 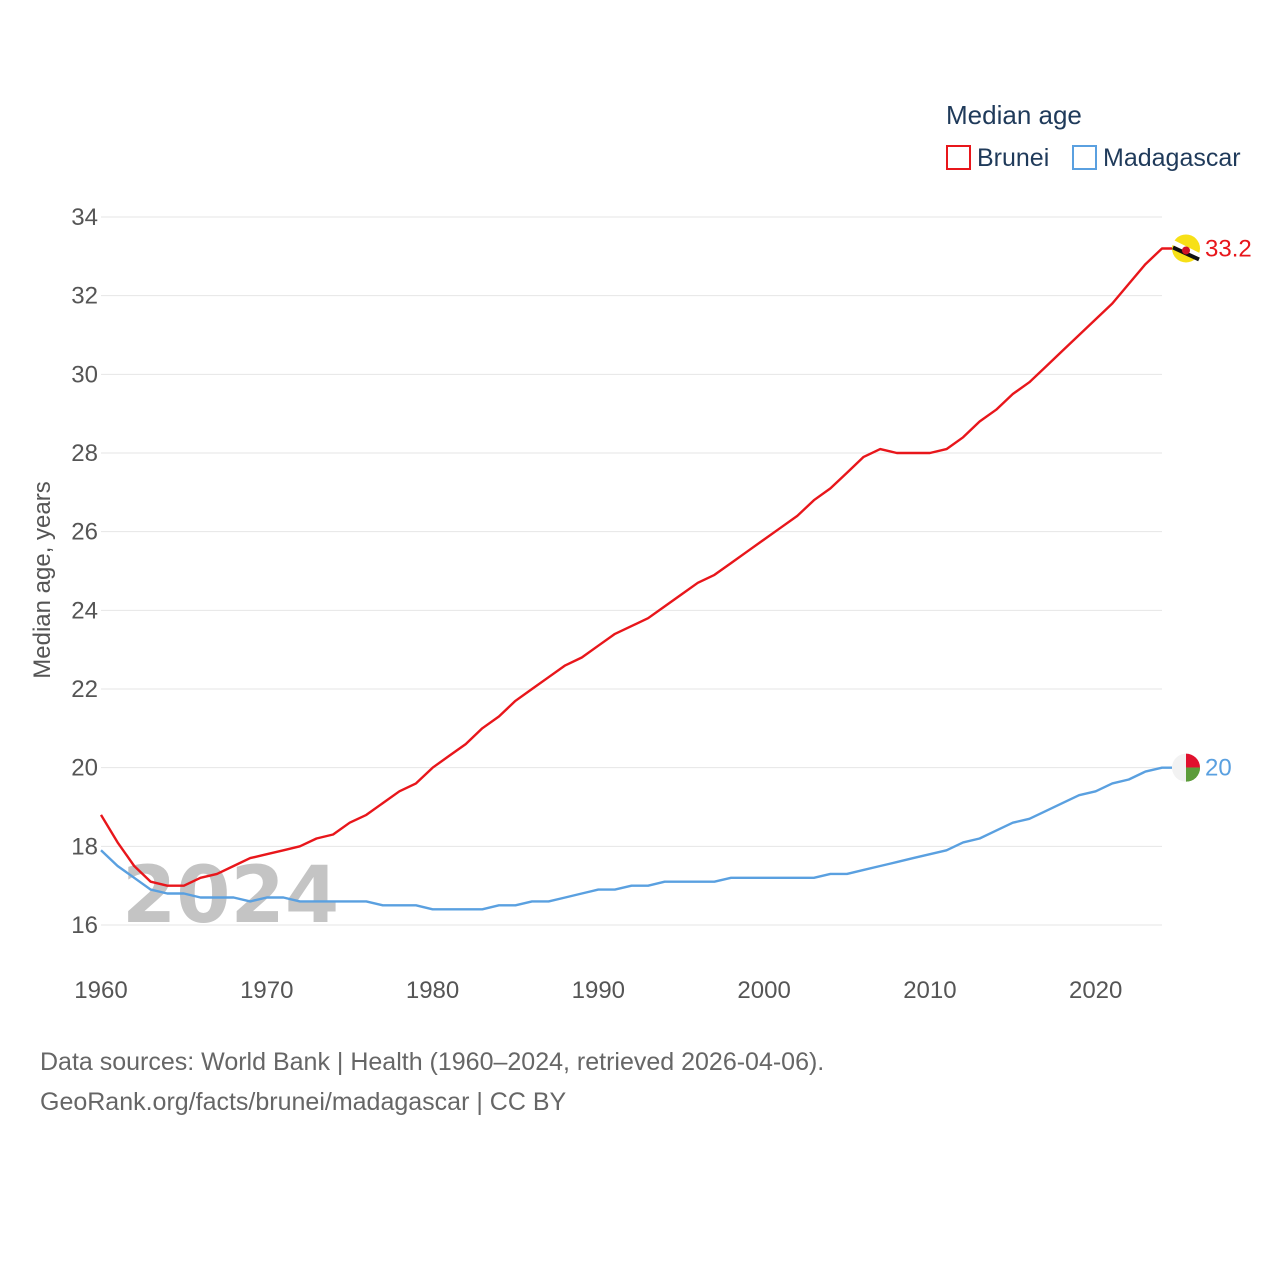 What do you see at coordinates (266, 990) in the screenshot?
I see `x-tick-label-1970: 1970` at bounding box center [266, 990].